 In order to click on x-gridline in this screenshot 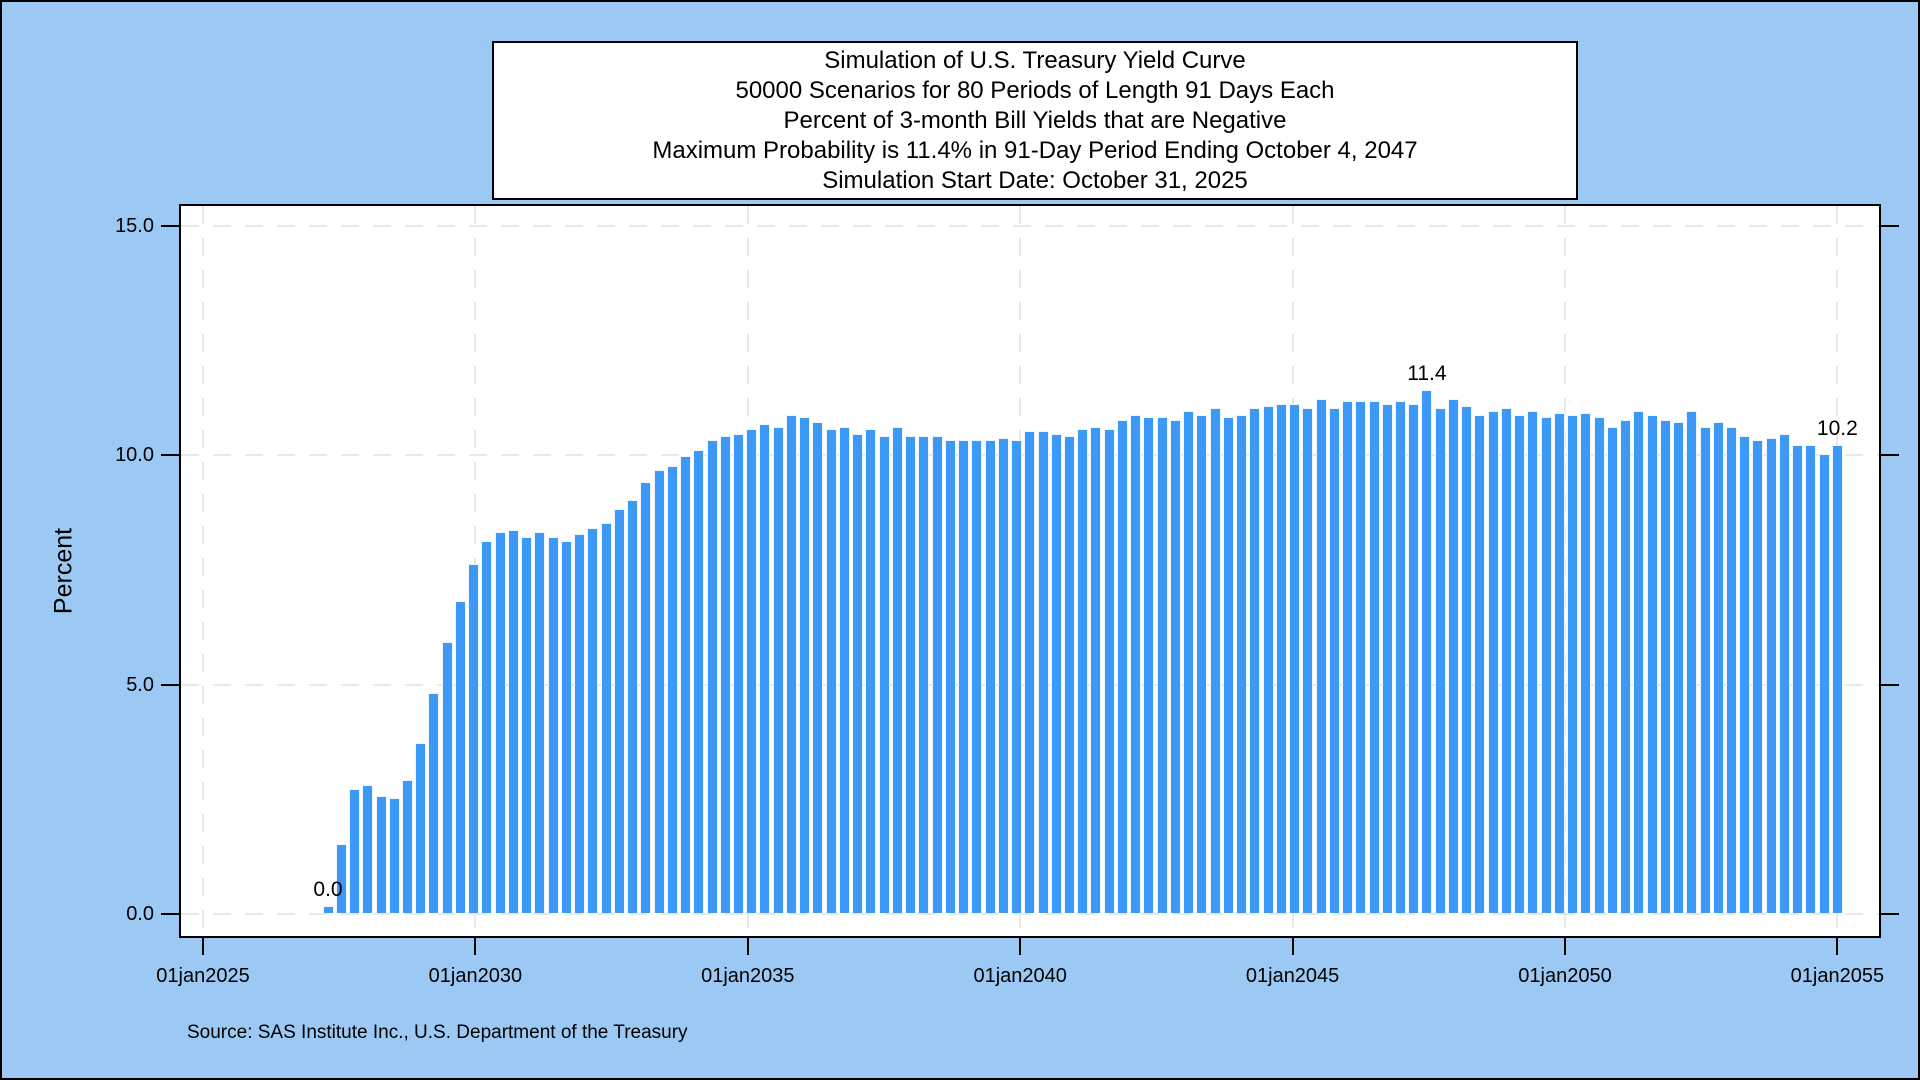, I will do `click(1565, 571)`.